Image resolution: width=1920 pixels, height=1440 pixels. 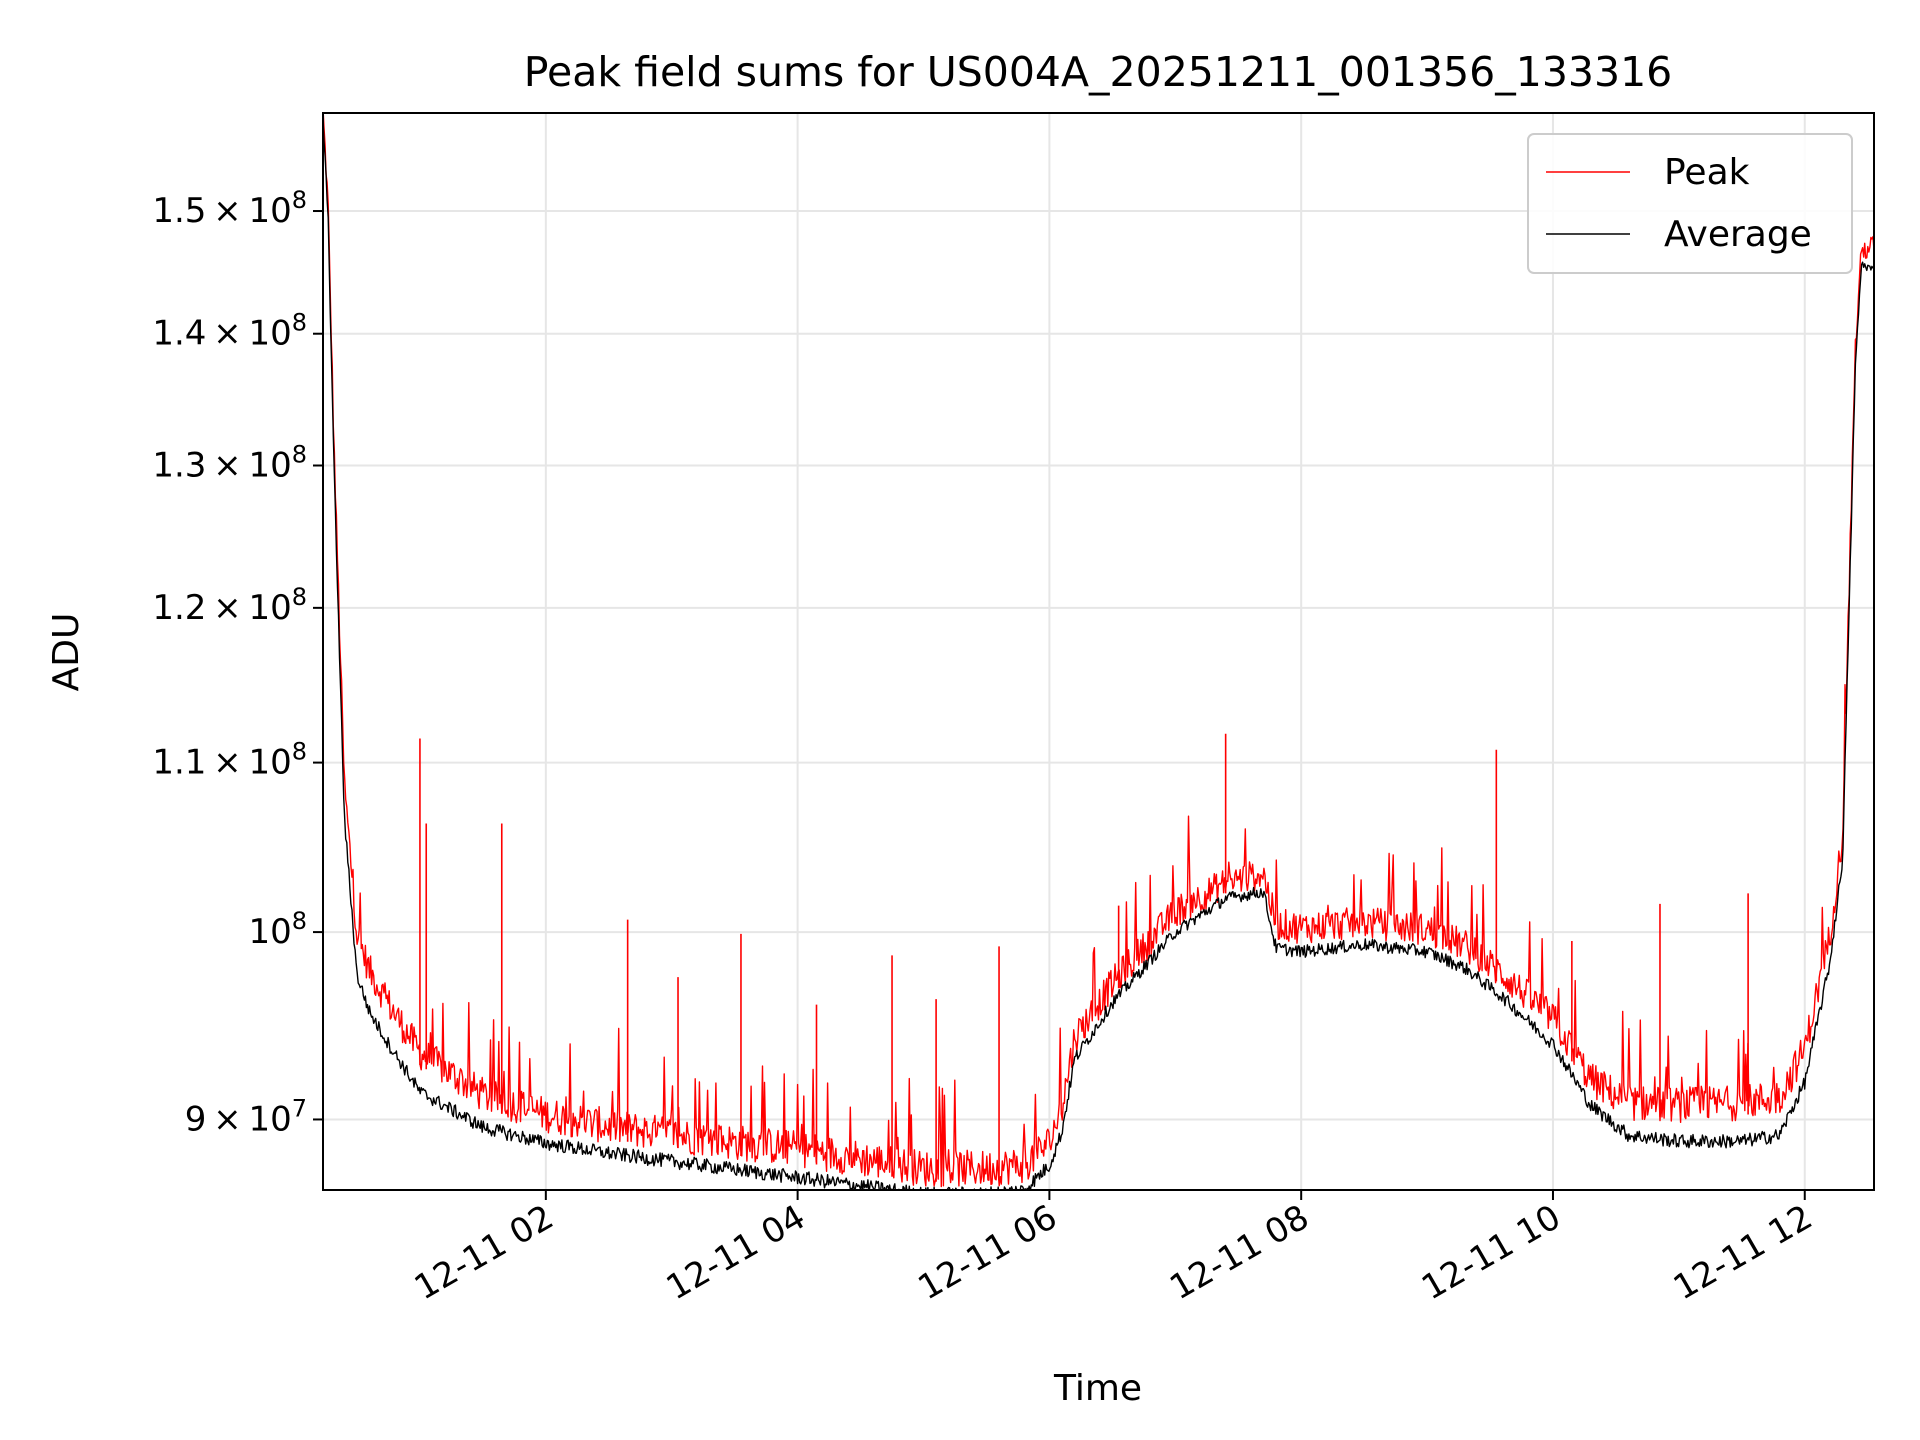 What do you see at coordinates (66, 652) in the screenshot?
I see `y-axis-label: ADU` at bounding box center [66, 652].